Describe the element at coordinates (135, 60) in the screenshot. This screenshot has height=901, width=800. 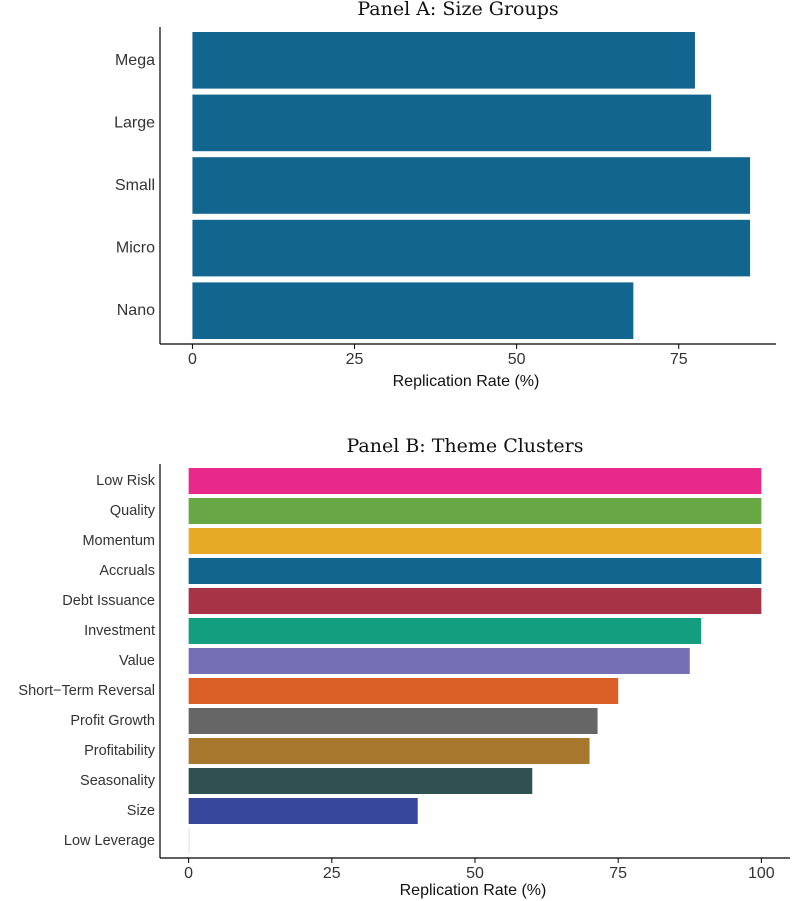
I see `category-label: Mega` at that location.